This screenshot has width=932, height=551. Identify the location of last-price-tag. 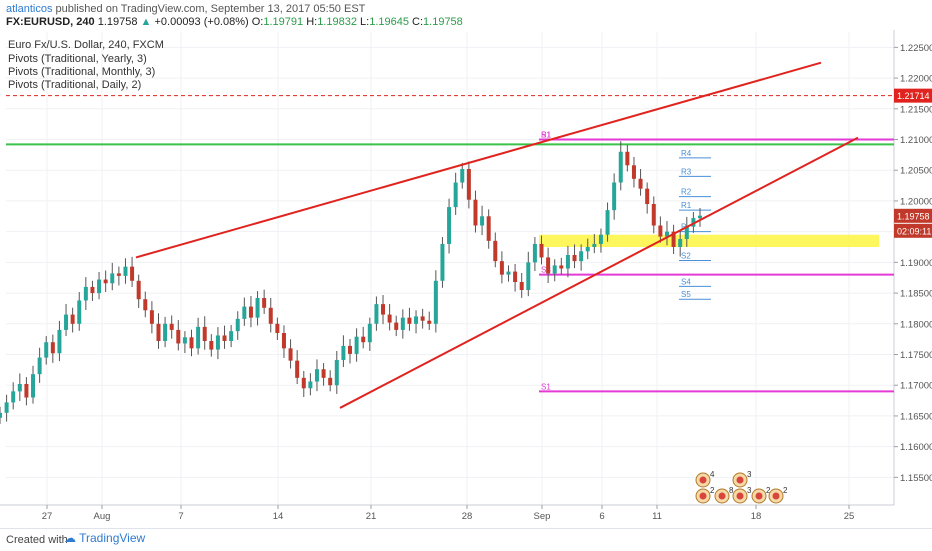
(913, 215).